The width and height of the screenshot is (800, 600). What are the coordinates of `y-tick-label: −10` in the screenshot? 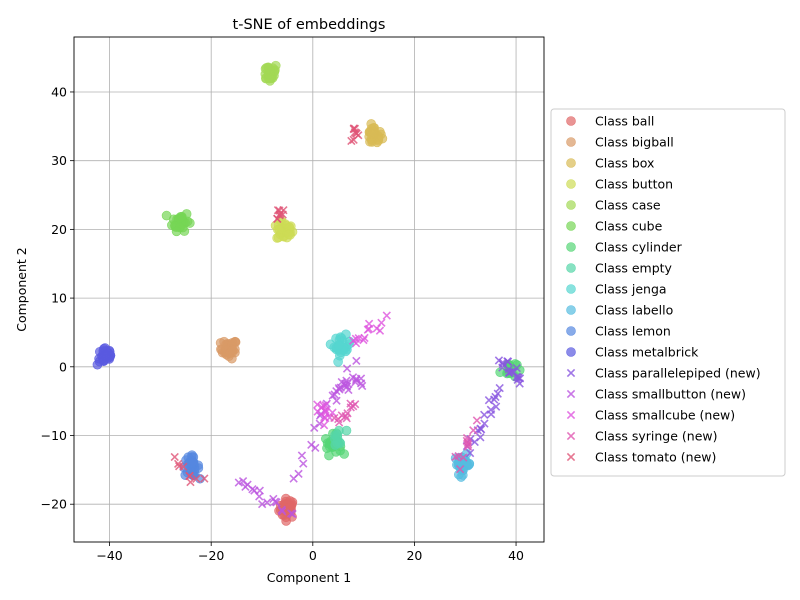 It's located at (54, 435).